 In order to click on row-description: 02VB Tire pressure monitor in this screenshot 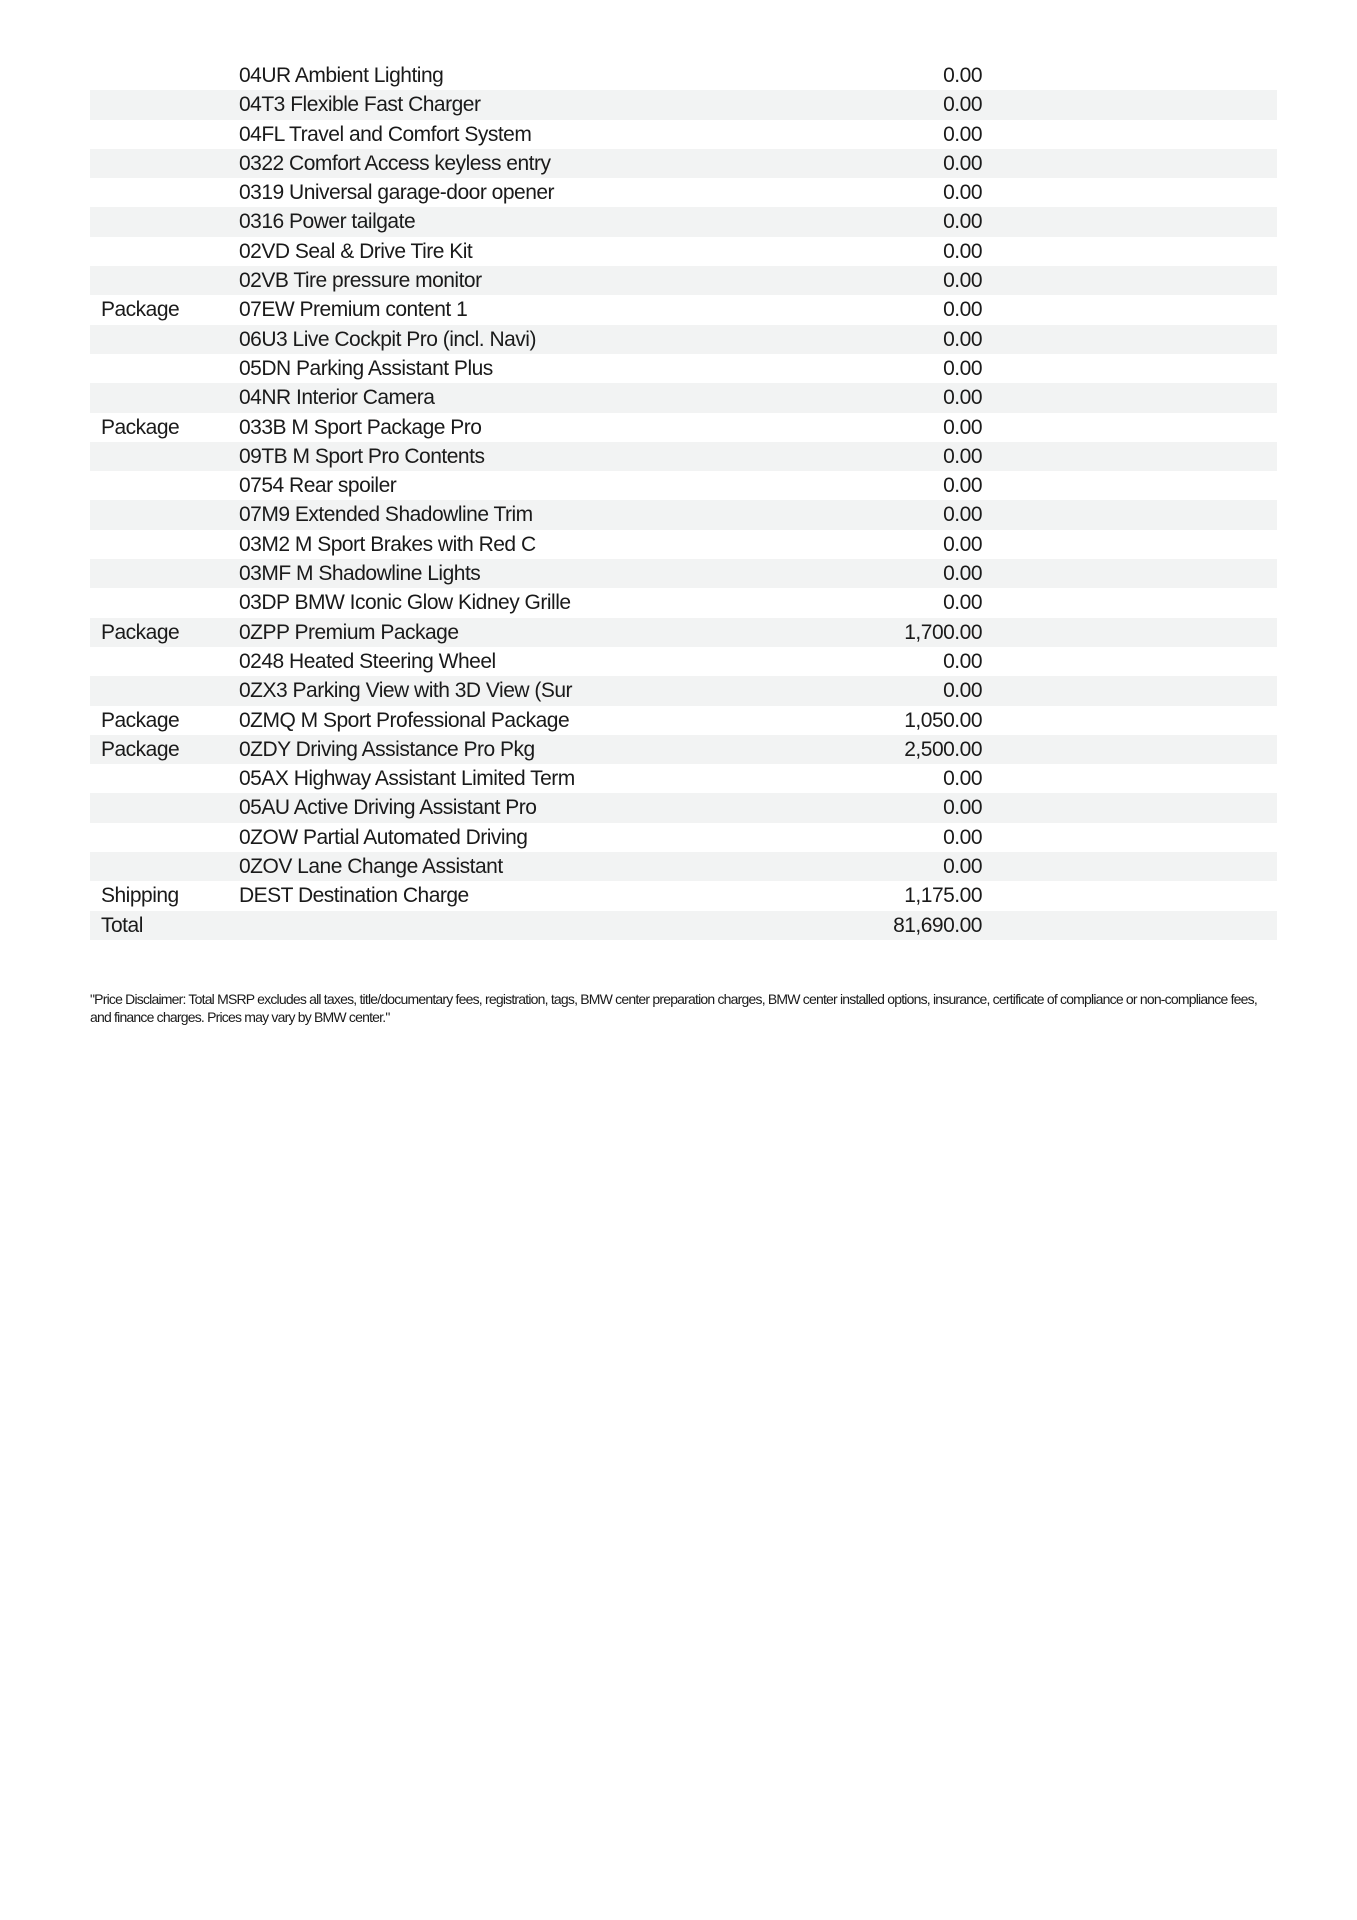, I will do `click(360, 281)`.